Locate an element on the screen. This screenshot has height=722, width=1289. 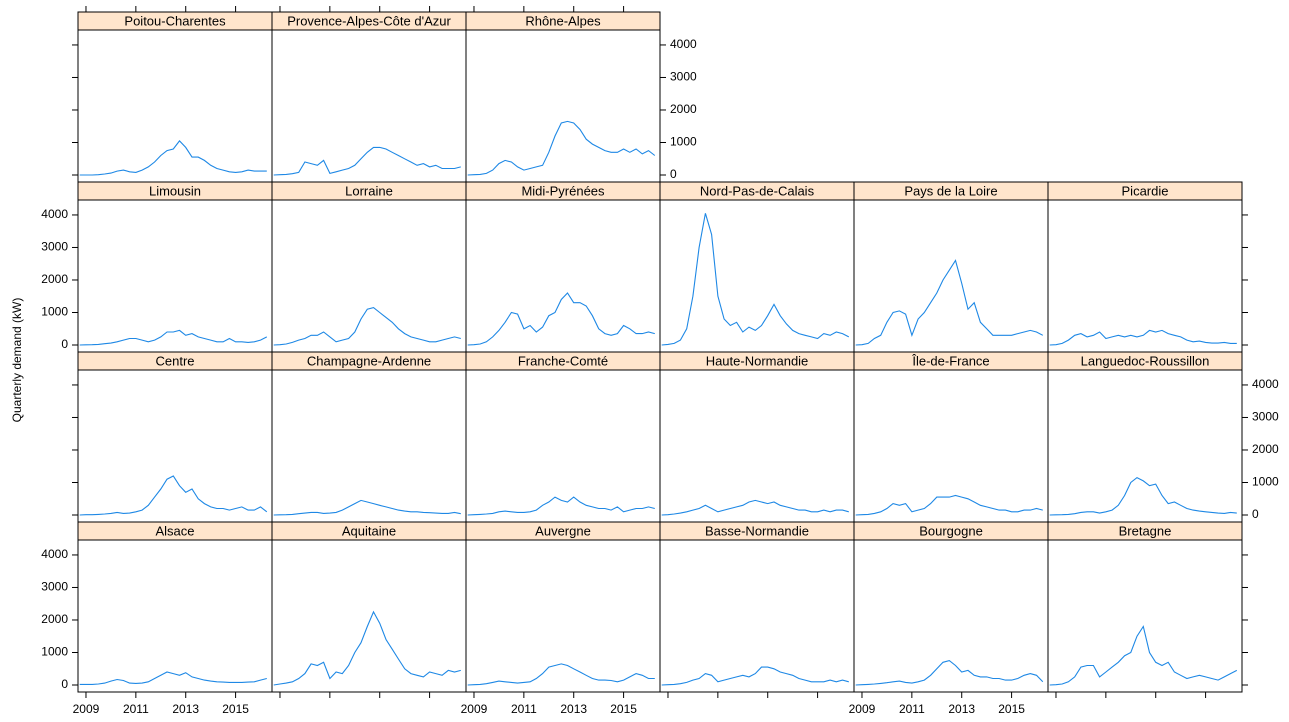
strip-label: Aquitaine is located at coordinates (369, 530).